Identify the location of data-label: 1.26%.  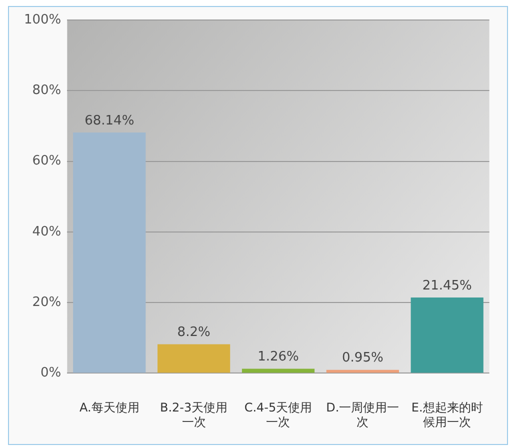
(278, 357).